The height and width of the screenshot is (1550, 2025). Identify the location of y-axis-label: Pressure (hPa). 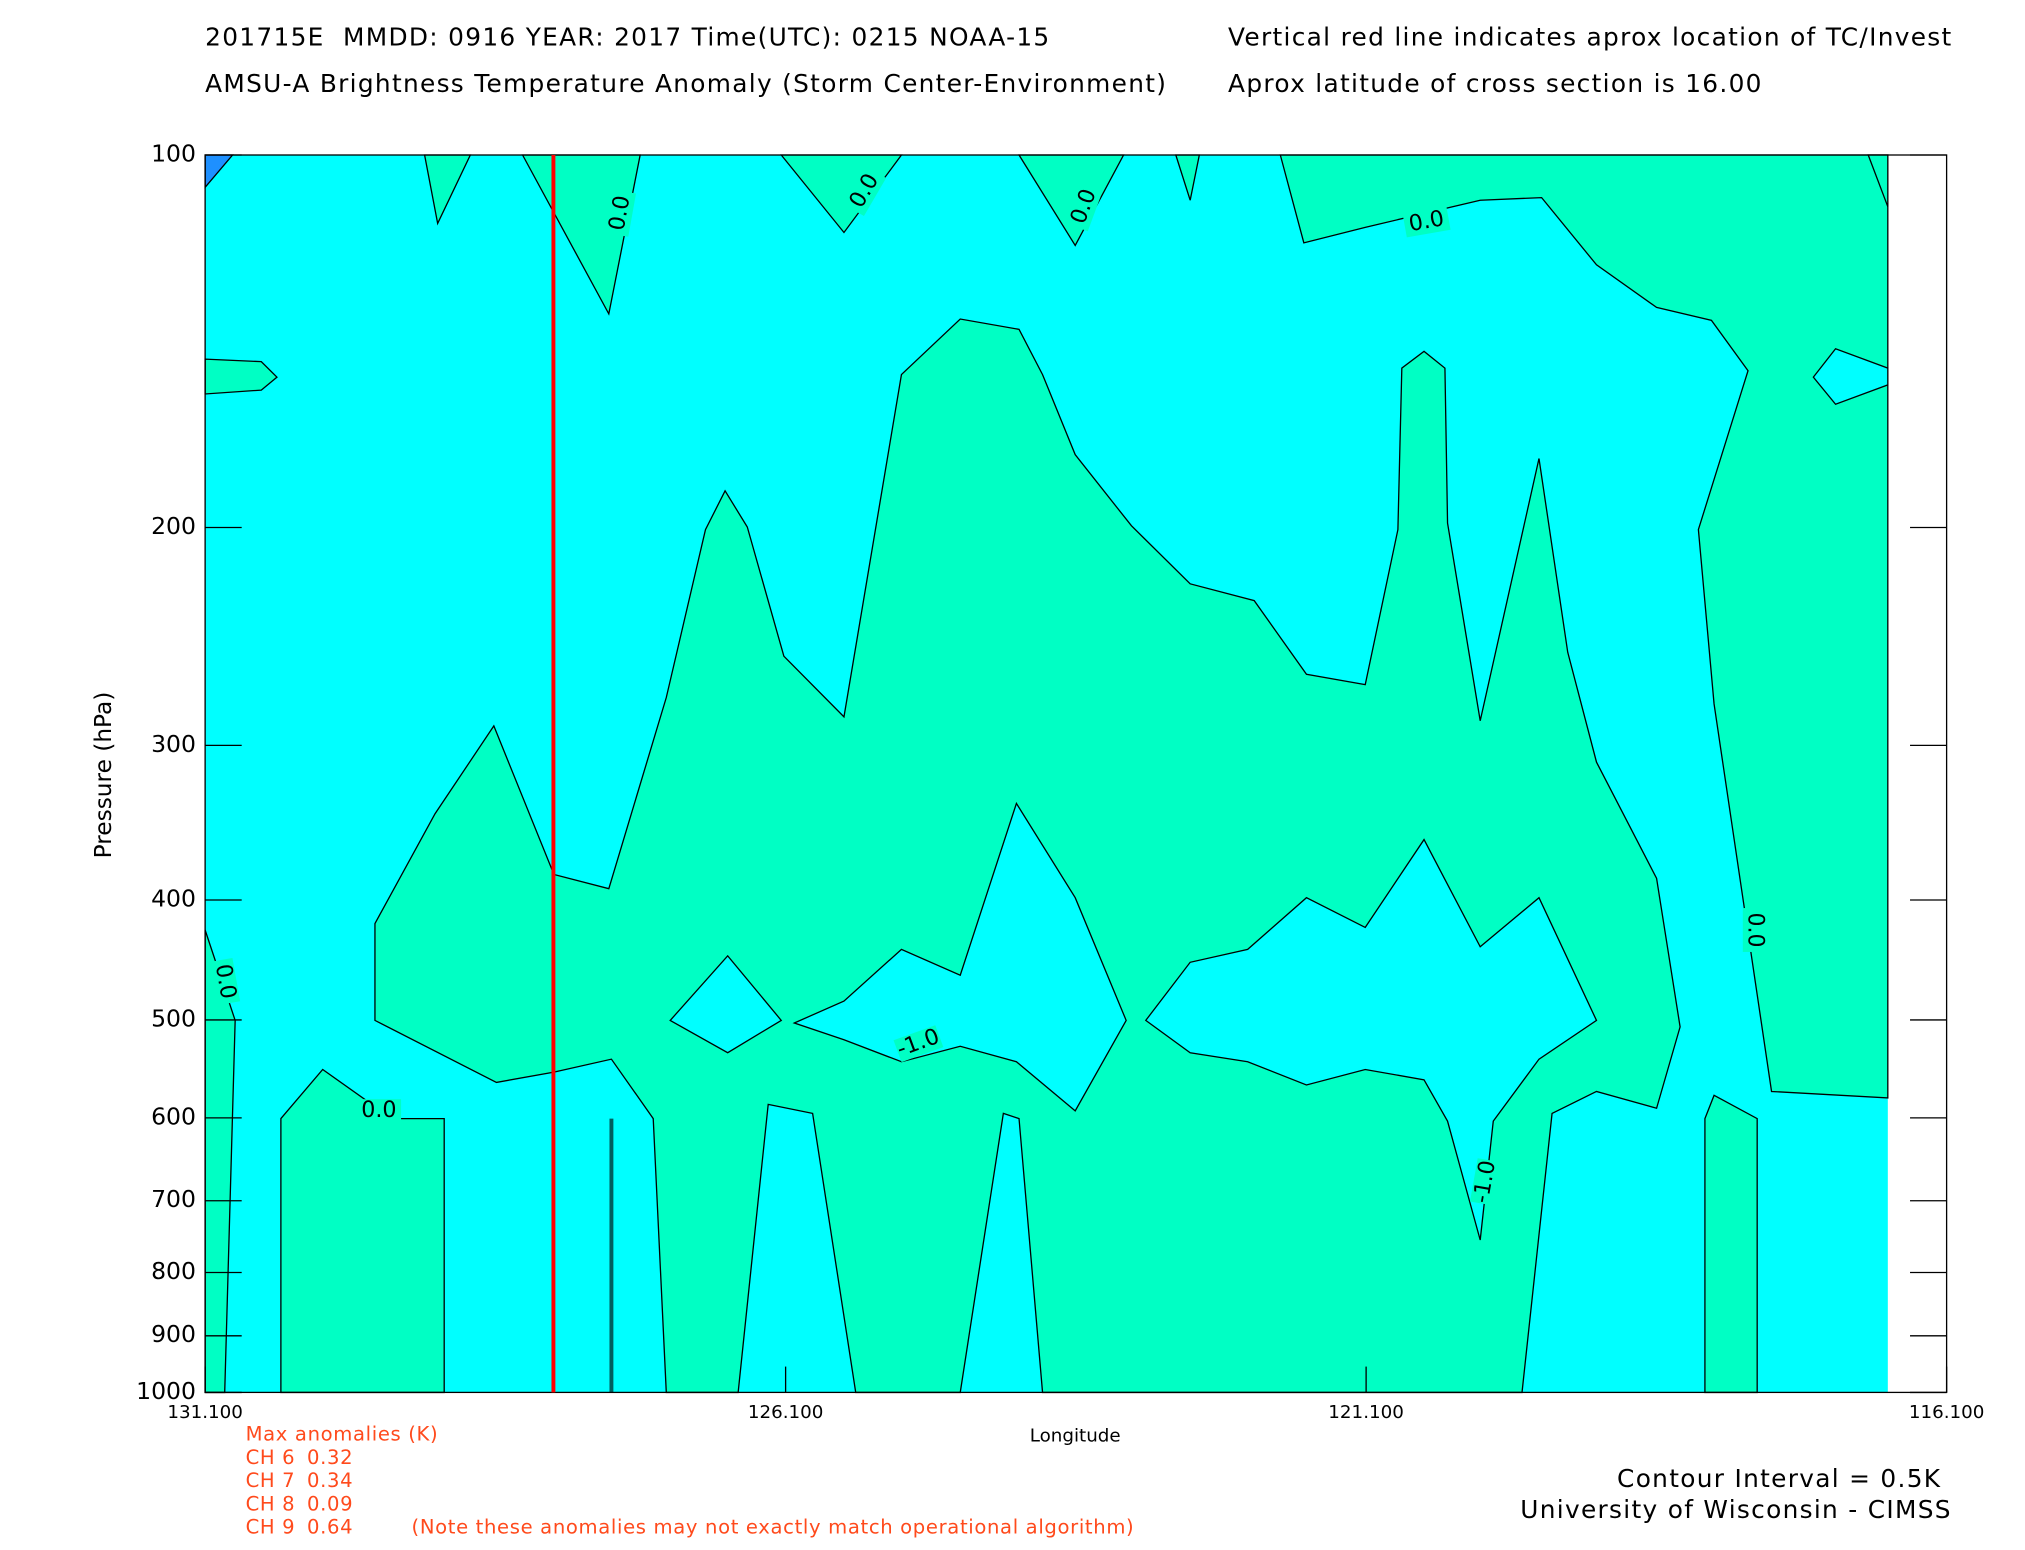
(103, 775).